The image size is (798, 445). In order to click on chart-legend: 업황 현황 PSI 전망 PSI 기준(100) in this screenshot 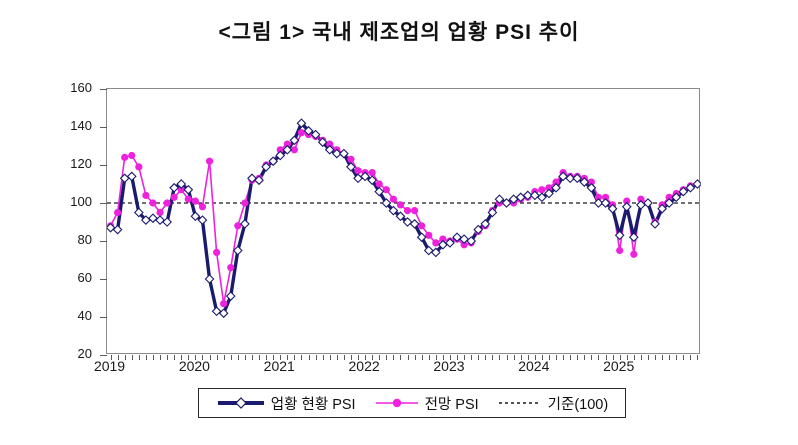, I will do `click(412, 403)`.